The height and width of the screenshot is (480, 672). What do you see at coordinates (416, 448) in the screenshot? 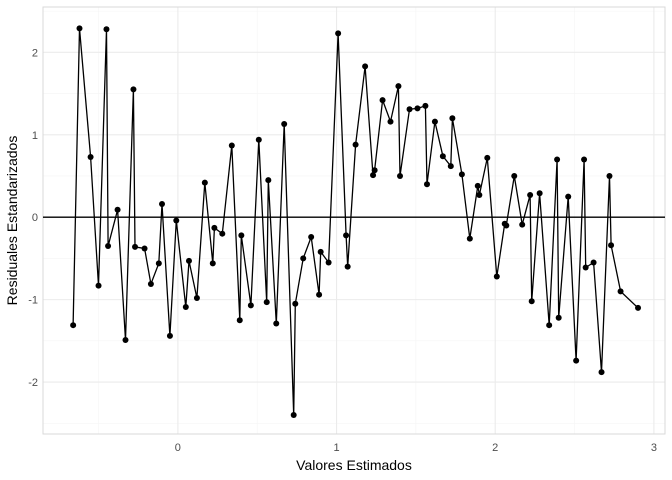
I see `x-axis-ticks: 0 1 2 3` at bounding box center [416, 448].